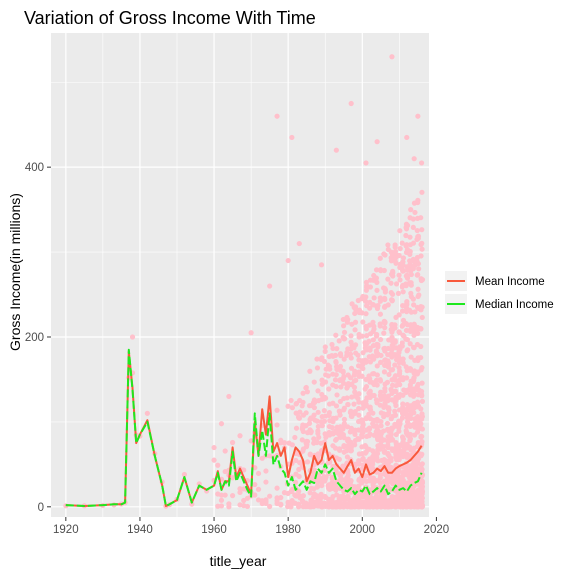  Describe the element at coordinates (510, 282) in the screenshot. I see `legend-label-mean: Mean Income` at that location.